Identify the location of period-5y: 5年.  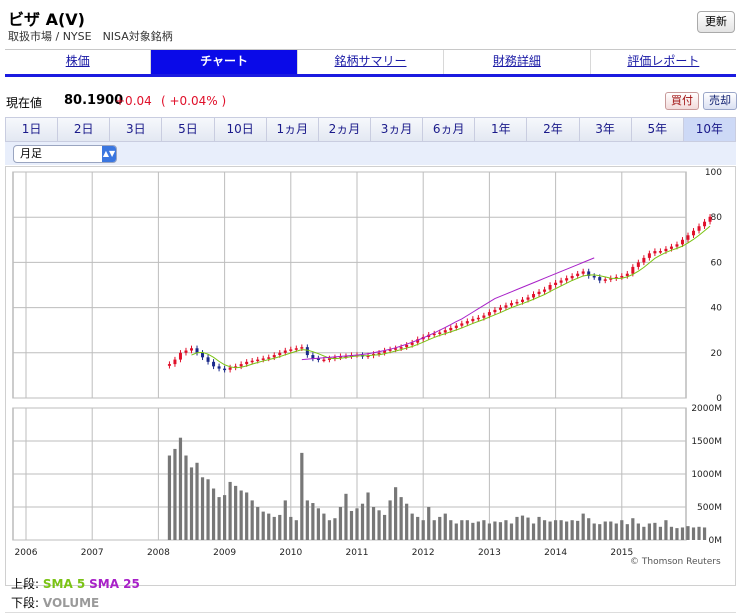
(656, 129).